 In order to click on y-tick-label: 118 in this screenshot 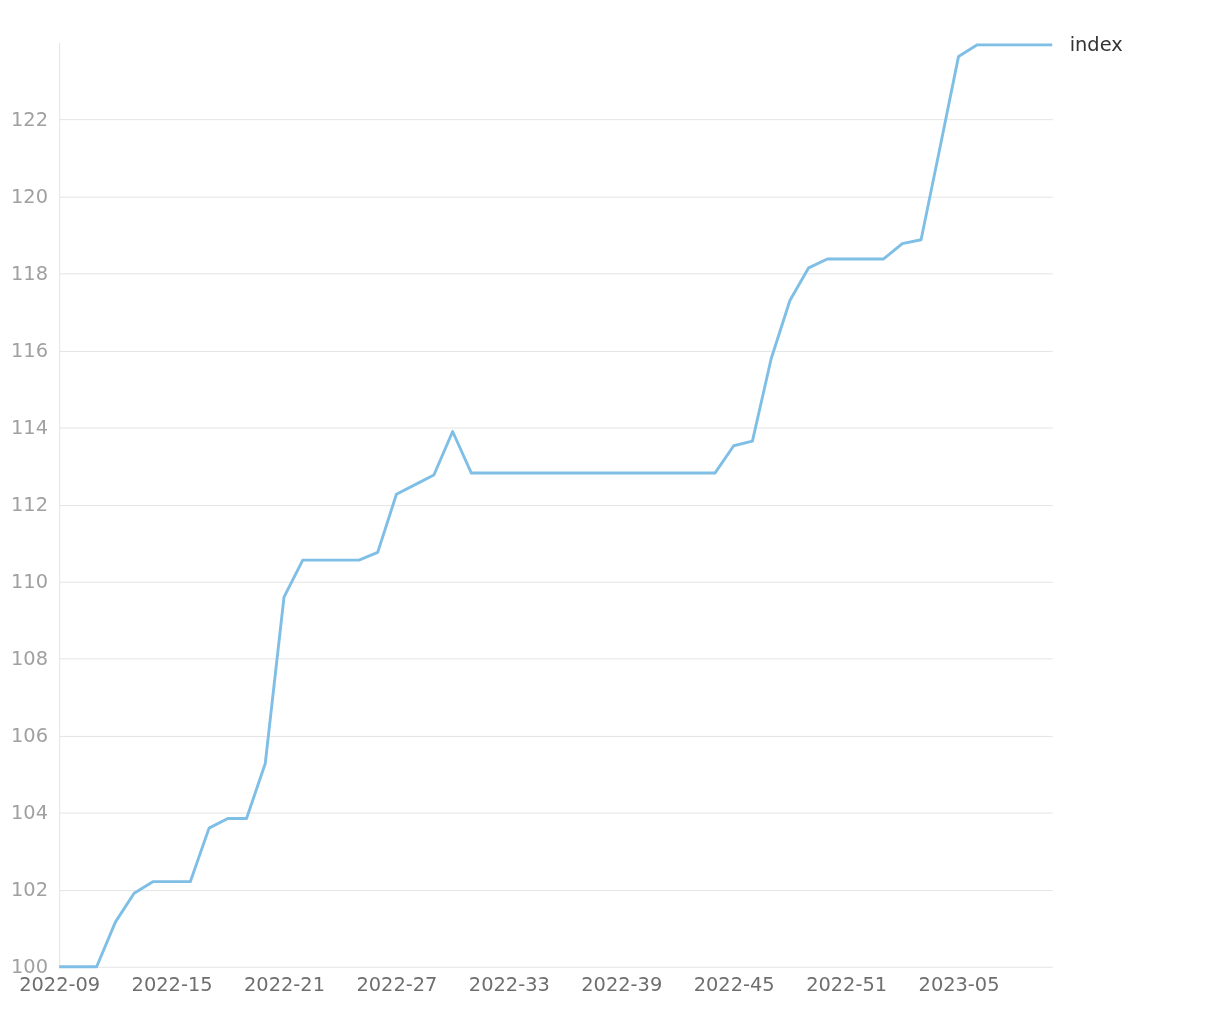, I will do `click(29, 273)`.